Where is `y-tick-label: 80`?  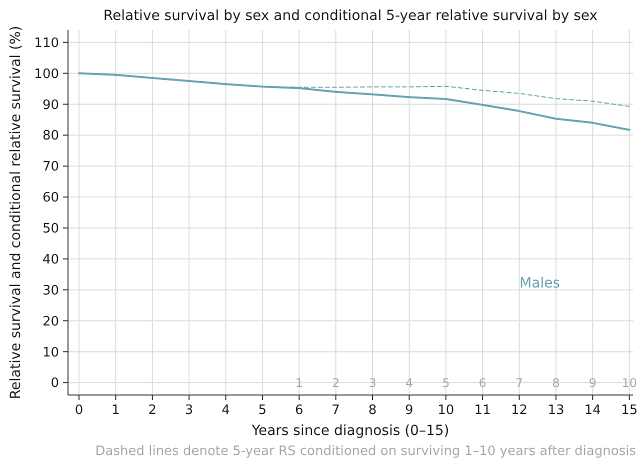 y-tick-label: 80 is located at coordinates (50, 136).